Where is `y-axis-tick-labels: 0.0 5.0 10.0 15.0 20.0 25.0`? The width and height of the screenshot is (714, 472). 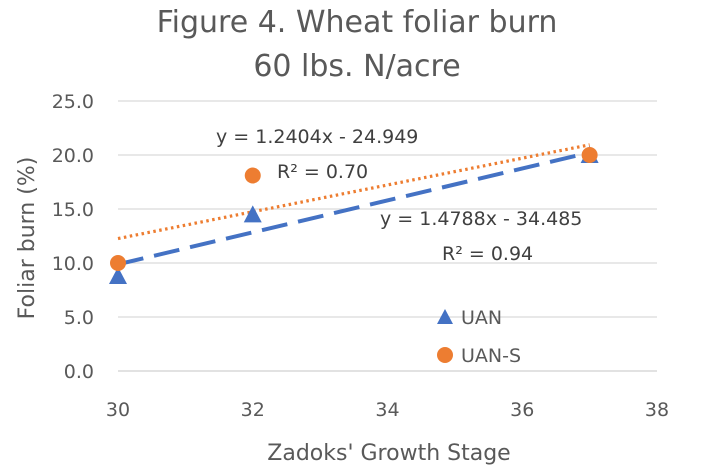 y-axis-tick-labels: 0.0 5.0 10.0 15.0 20.0 25.0 is located at coordinates (73, 237).